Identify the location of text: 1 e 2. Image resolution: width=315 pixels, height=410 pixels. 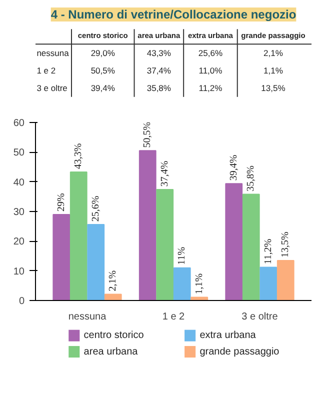
(46, 71).